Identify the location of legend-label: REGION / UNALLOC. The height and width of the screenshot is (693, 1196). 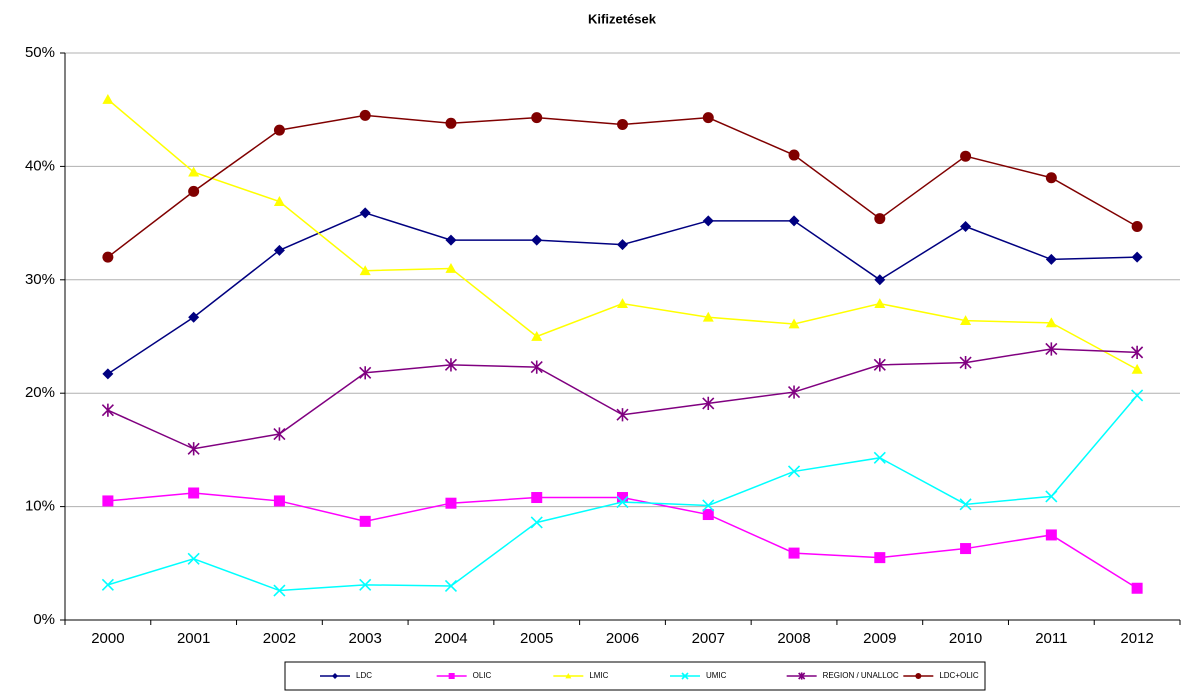
(861, 675).